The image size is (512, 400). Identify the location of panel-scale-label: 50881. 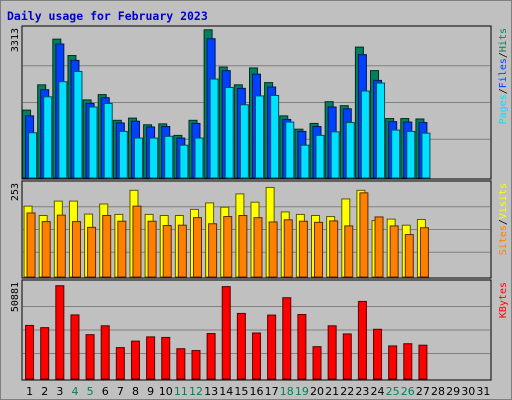
(15, 297).